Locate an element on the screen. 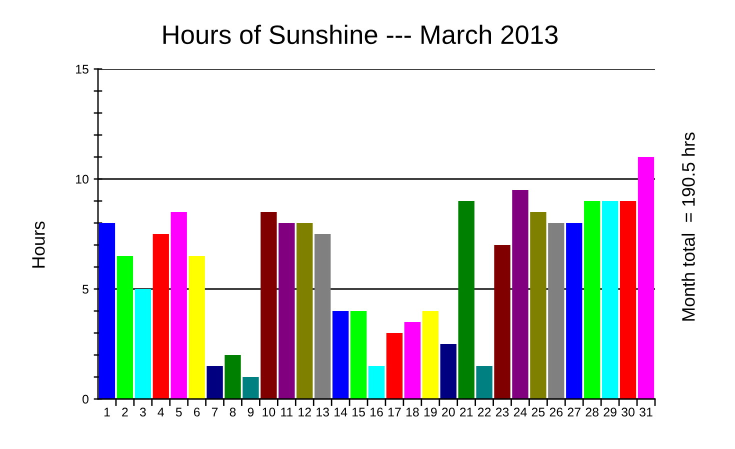 Image resolution: width=735 pixels, height=449 pixels. y-axis-title: Hours is located at coordinates (38, 245).